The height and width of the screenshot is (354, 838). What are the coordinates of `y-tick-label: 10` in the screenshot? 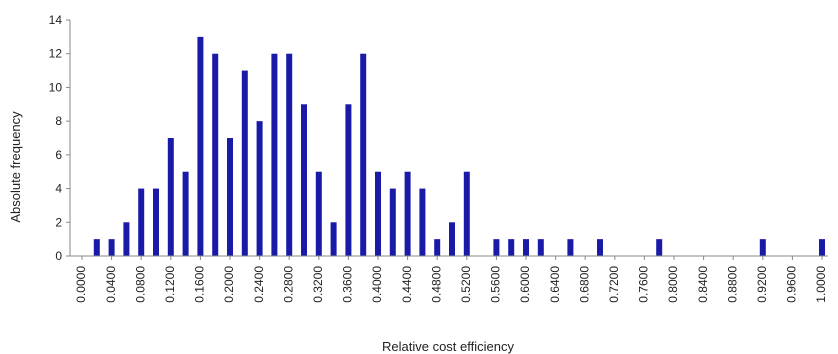 It's located at (56, 87).